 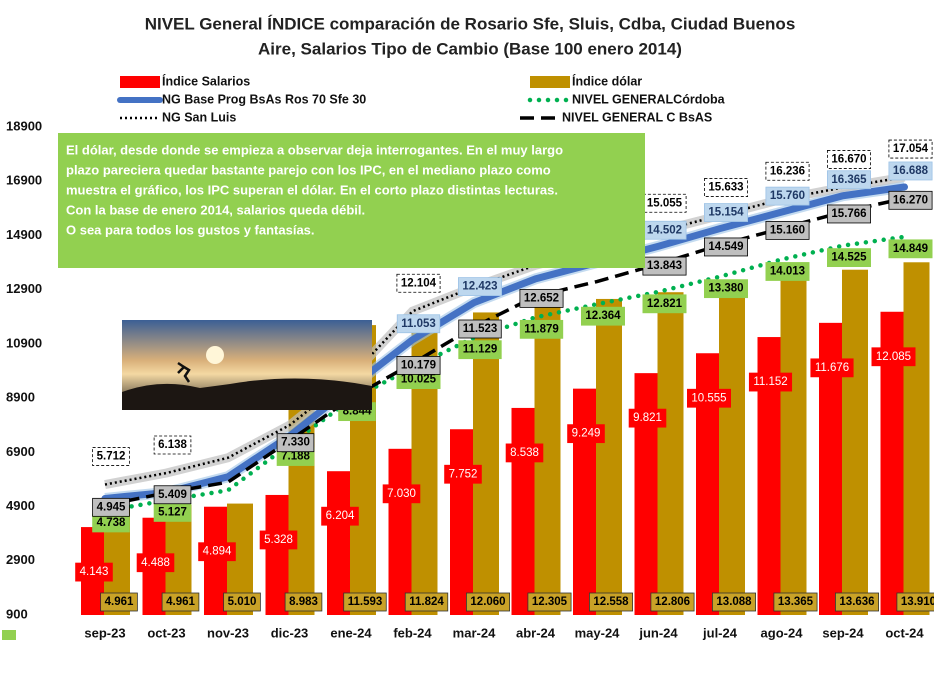 I want to click on data-label: 5.010, so click(x=242, y=602).